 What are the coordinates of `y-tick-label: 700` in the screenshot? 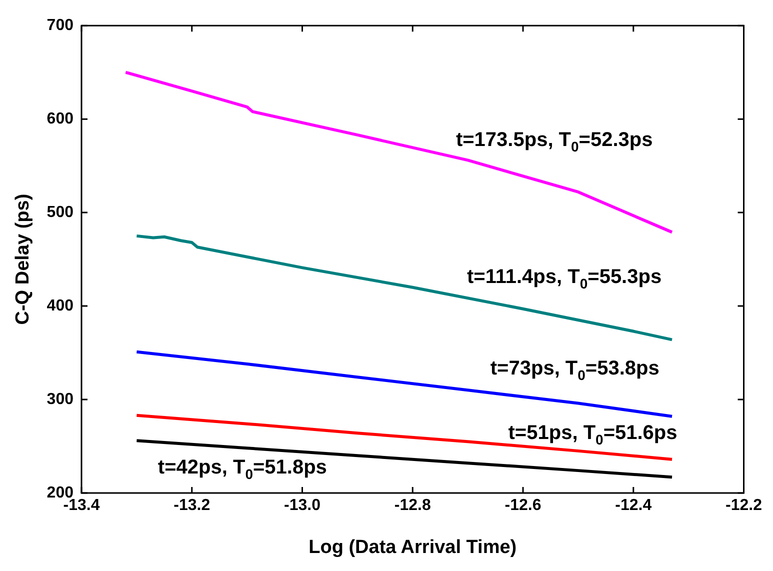 It's located at (60, 25).